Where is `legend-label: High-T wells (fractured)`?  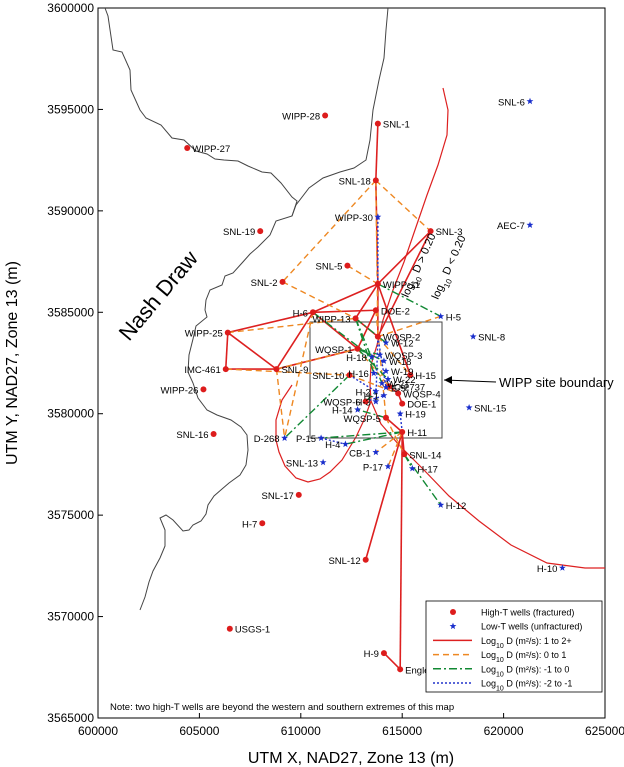 legend-label: High-T wells (fractured) is located at coordinates (527, 613).